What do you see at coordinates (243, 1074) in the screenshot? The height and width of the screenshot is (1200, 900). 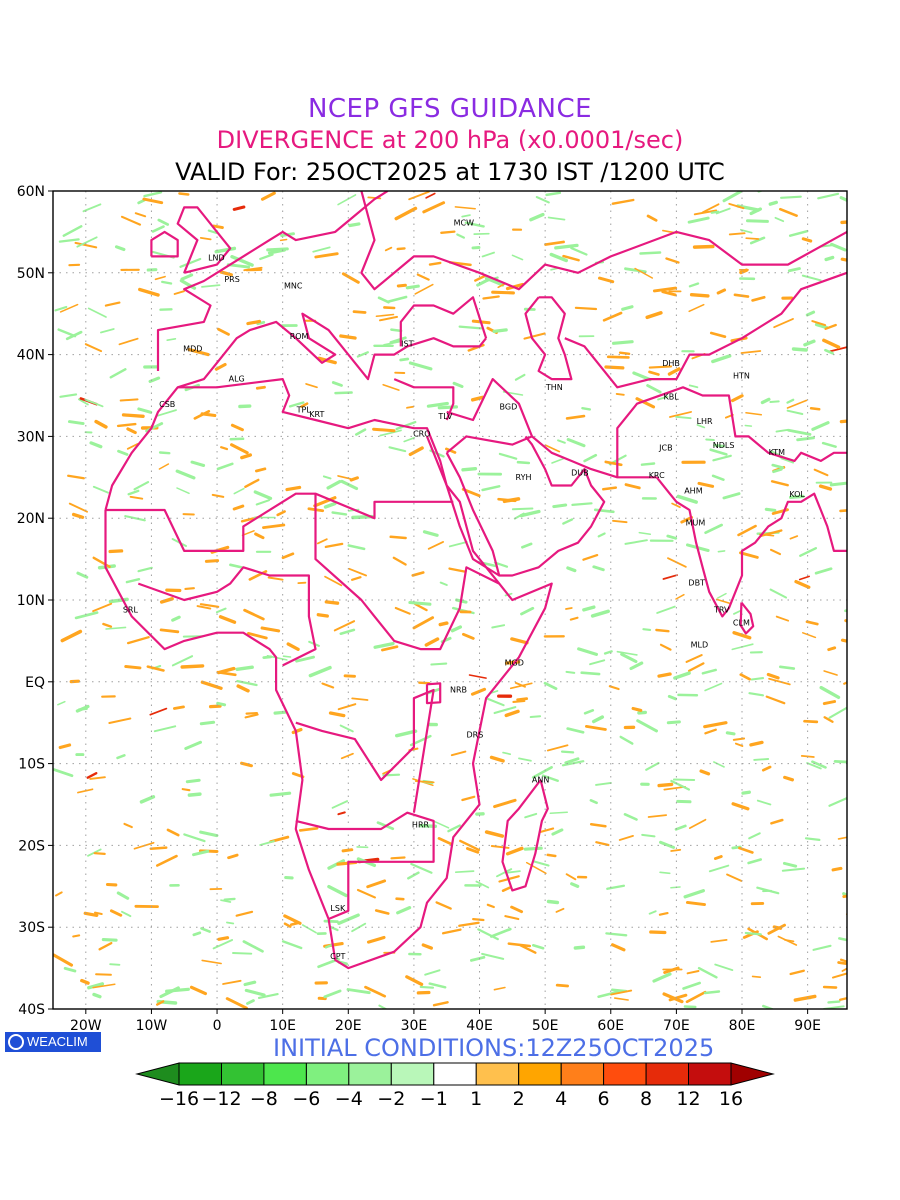 I see `colorbar-box` at bounding box center [243, 1074].